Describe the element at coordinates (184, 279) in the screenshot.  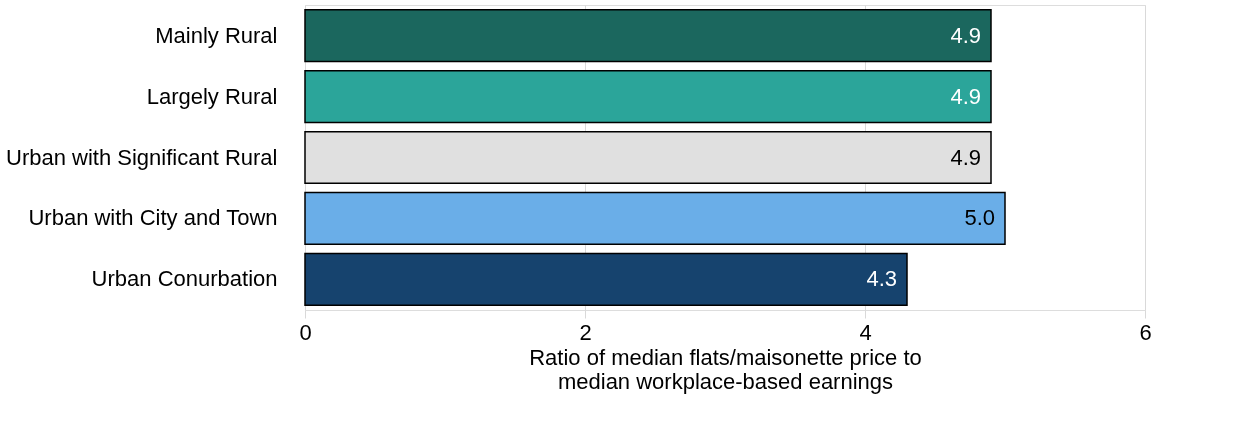
I see `y-tick-label: Urban Conurbation` at that location.